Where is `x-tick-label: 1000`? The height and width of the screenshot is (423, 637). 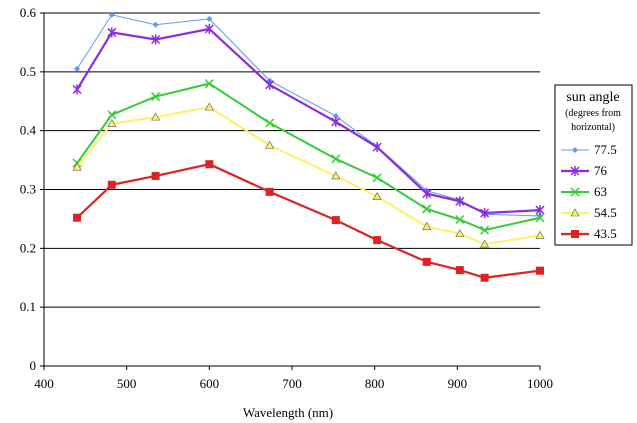 x-tick-label: 1000 is located at coordinates (540, 383).